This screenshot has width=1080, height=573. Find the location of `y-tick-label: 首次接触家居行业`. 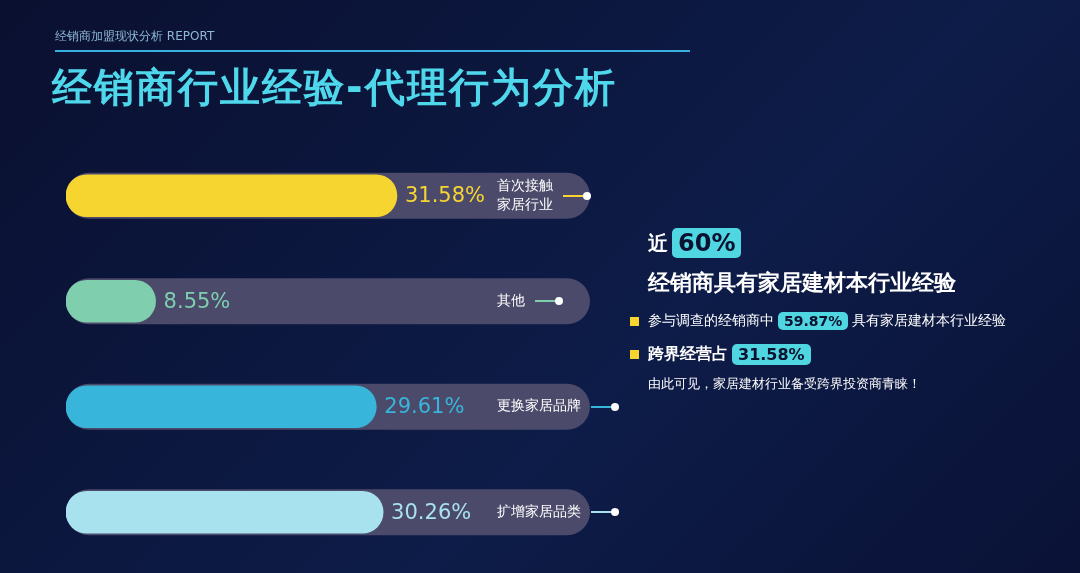

y-tick-label: 首次接触家居行业 is located at coordinates (525, 194).